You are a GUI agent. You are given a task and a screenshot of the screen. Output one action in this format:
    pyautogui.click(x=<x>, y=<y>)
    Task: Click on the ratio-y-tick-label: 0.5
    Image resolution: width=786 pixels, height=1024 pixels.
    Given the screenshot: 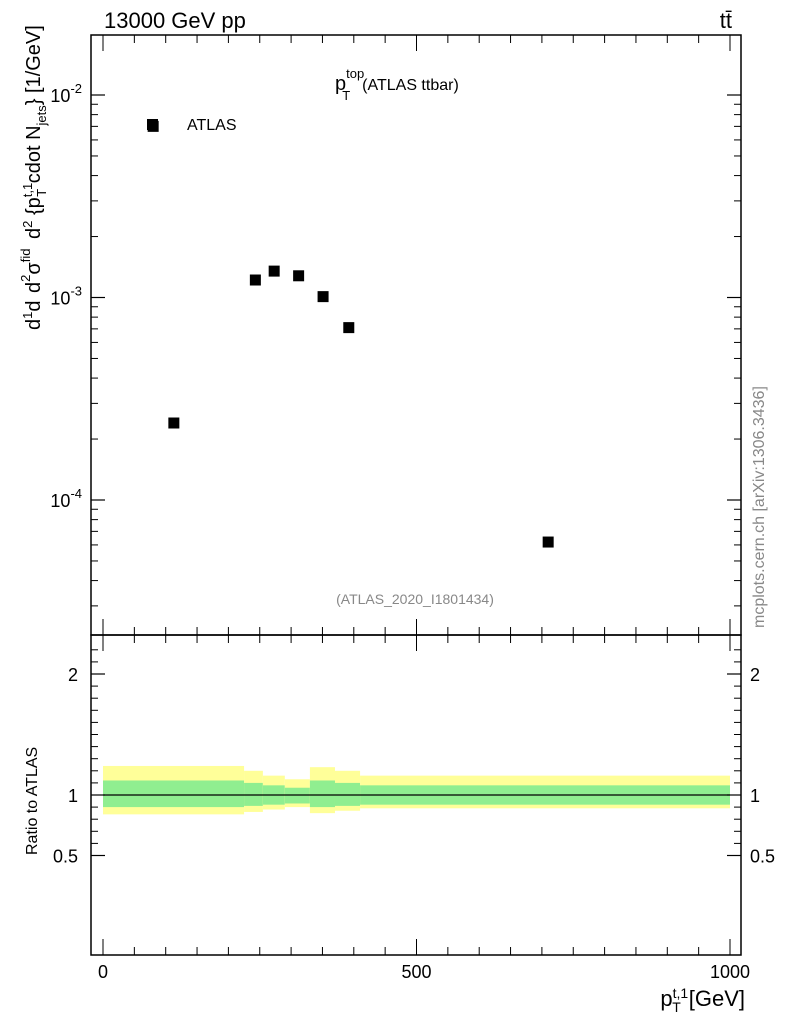 What is the action you would take?
    pyautogui.click(x=65, y=857)
    